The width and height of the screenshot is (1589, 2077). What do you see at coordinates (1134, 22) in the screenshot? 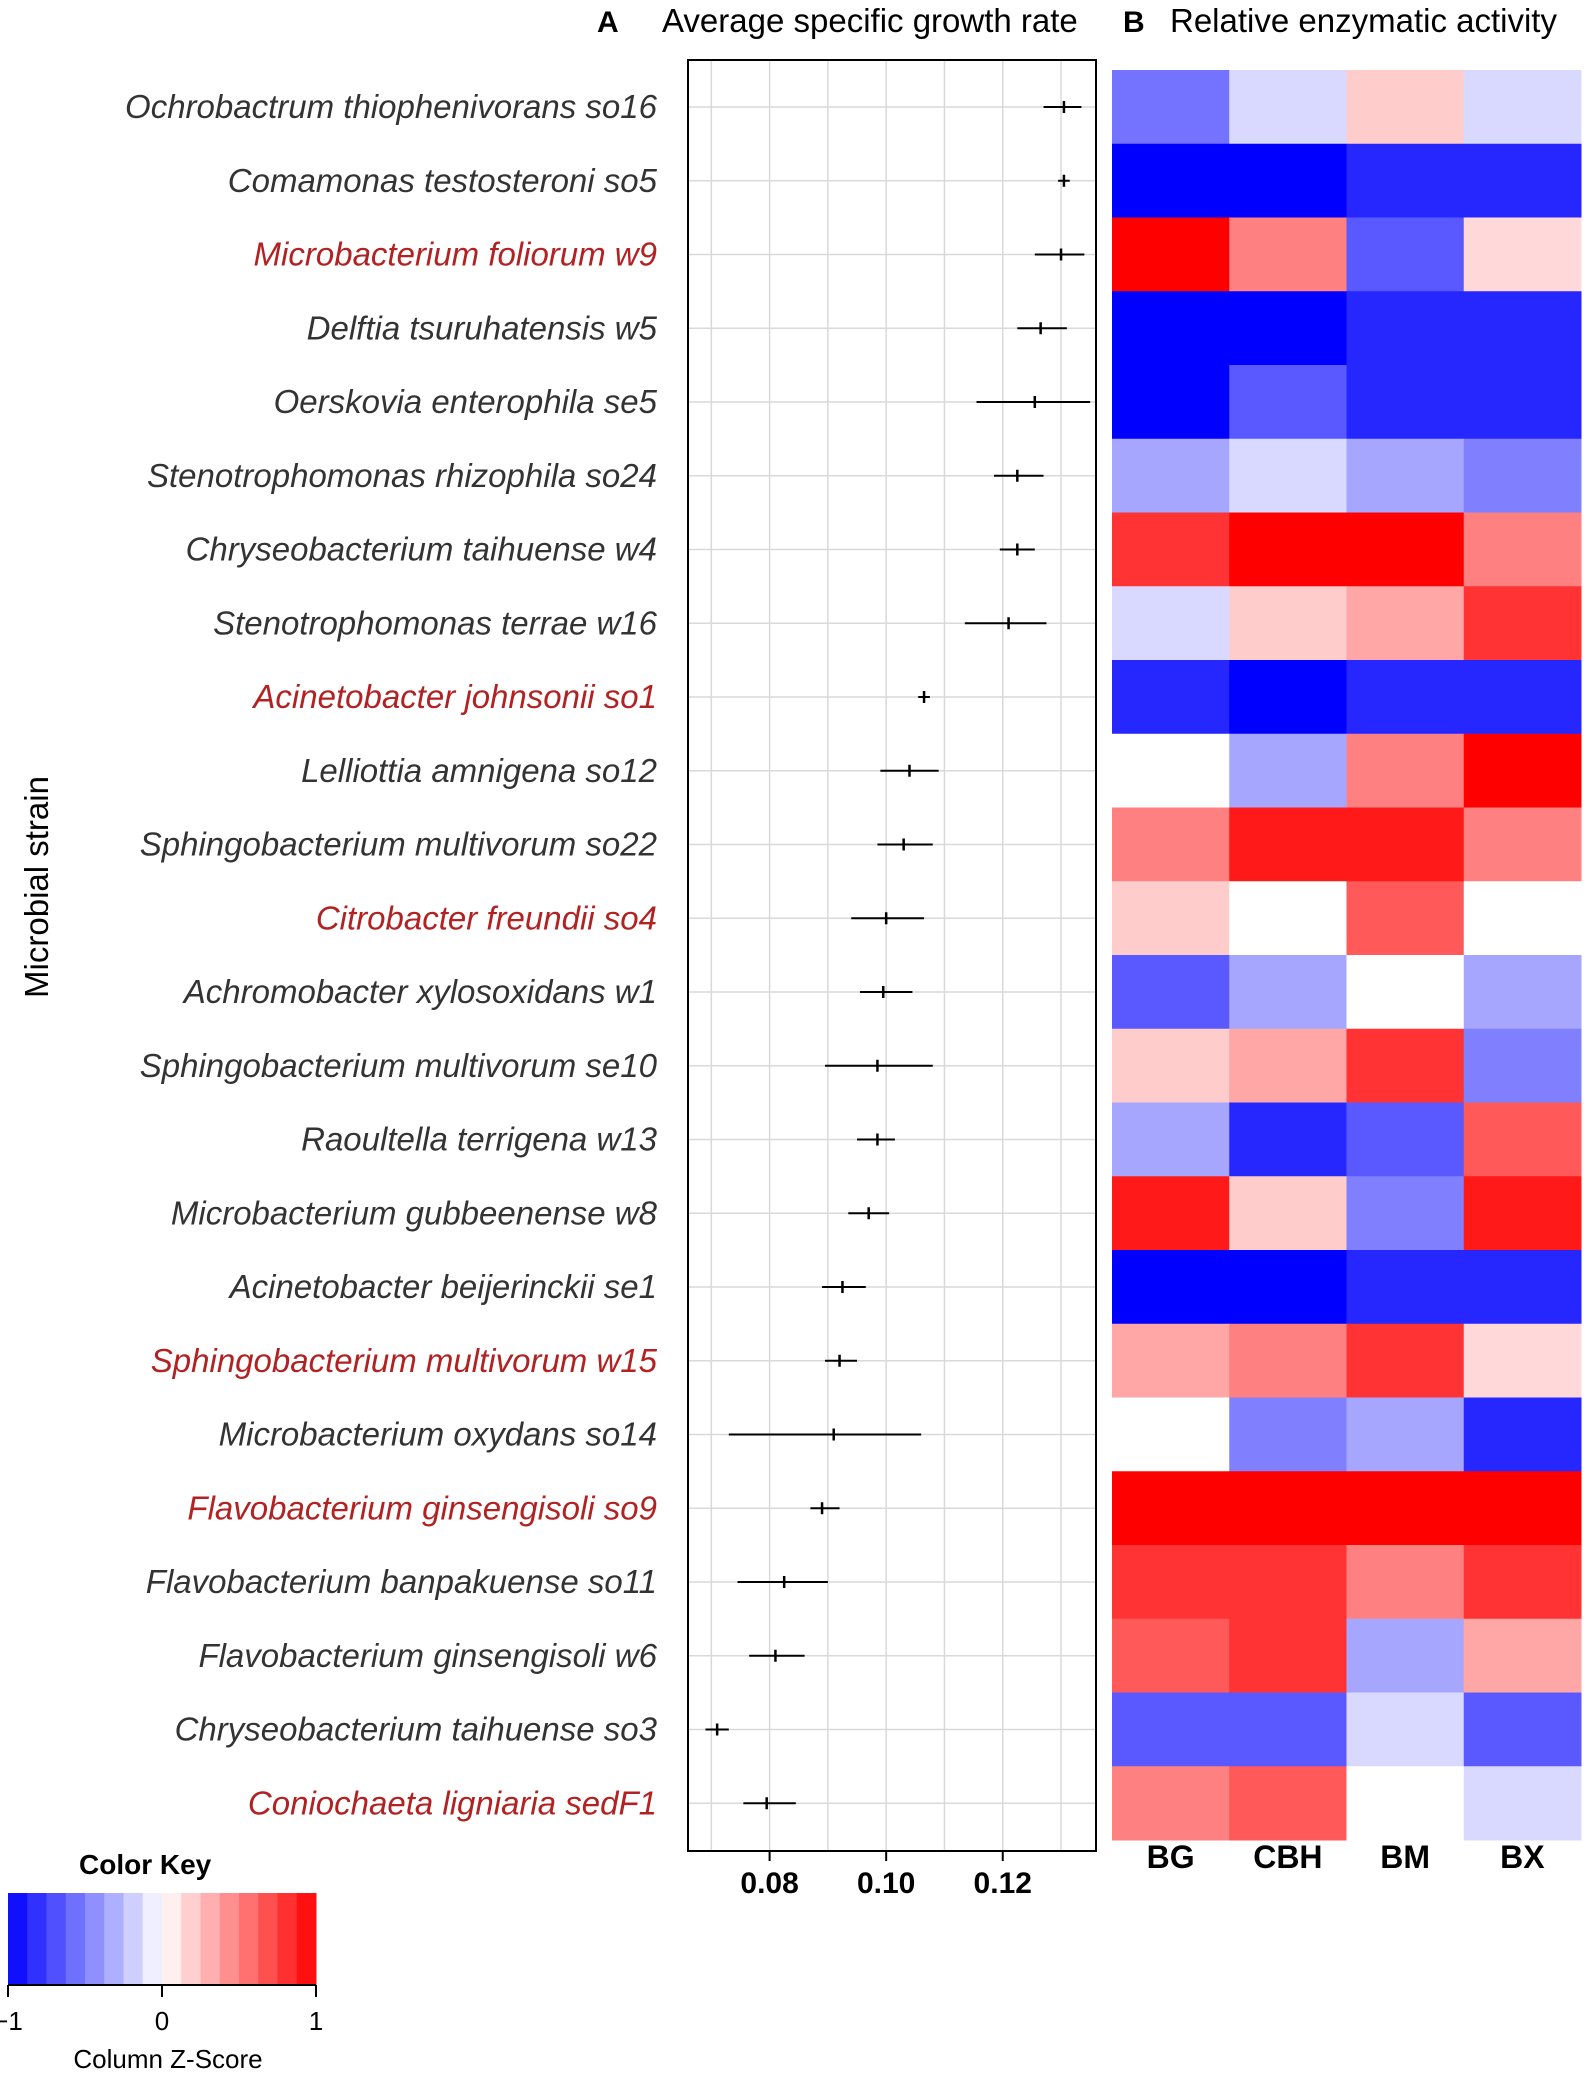
I see `panel-b-label: B` at bounding box center [1134, 22].